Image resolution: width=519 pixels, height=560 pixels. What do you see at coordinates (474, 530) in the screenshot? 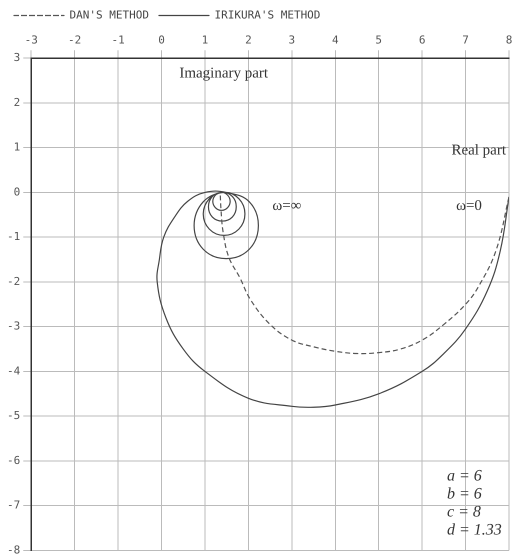
I see `annotation: d = 1.33` at bounding box center [474, 530].